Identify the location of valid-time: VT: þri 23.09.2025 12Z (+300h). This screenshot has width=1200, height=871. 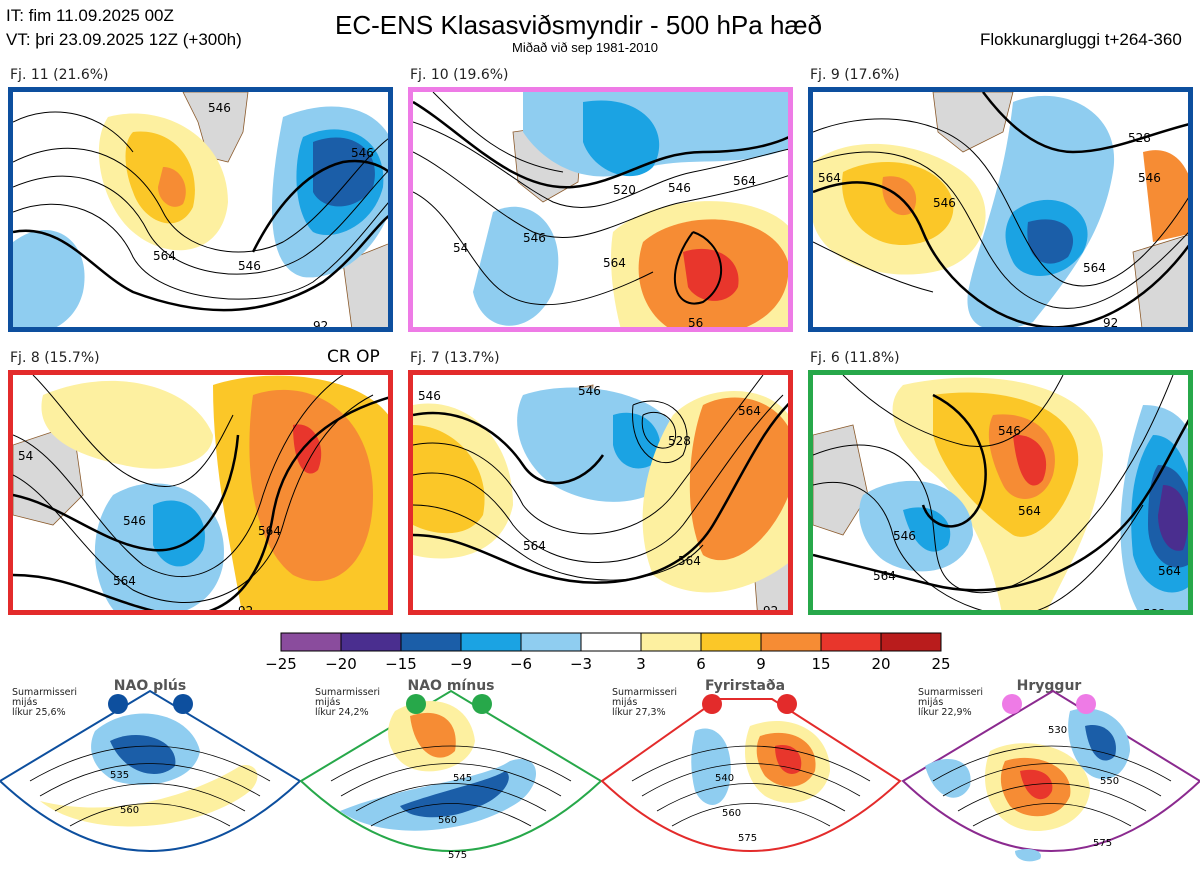
(124, 39).